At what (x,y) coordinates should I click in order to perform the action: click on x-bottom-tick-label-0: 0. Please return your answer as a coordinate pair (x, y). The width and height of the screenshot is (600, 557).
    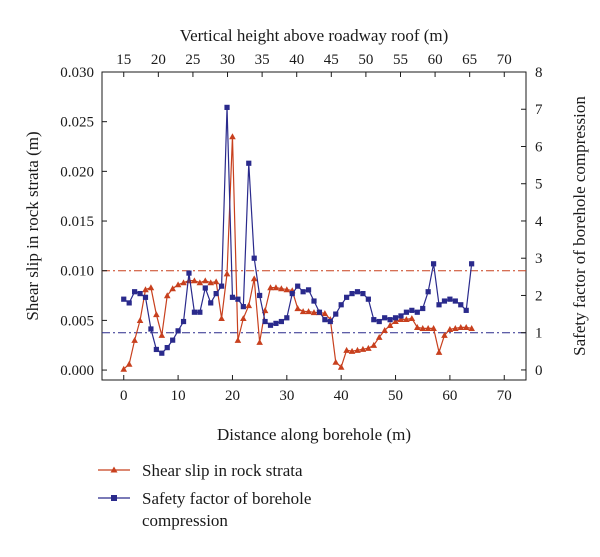
    Looking at the image, I should click on (124, 396).